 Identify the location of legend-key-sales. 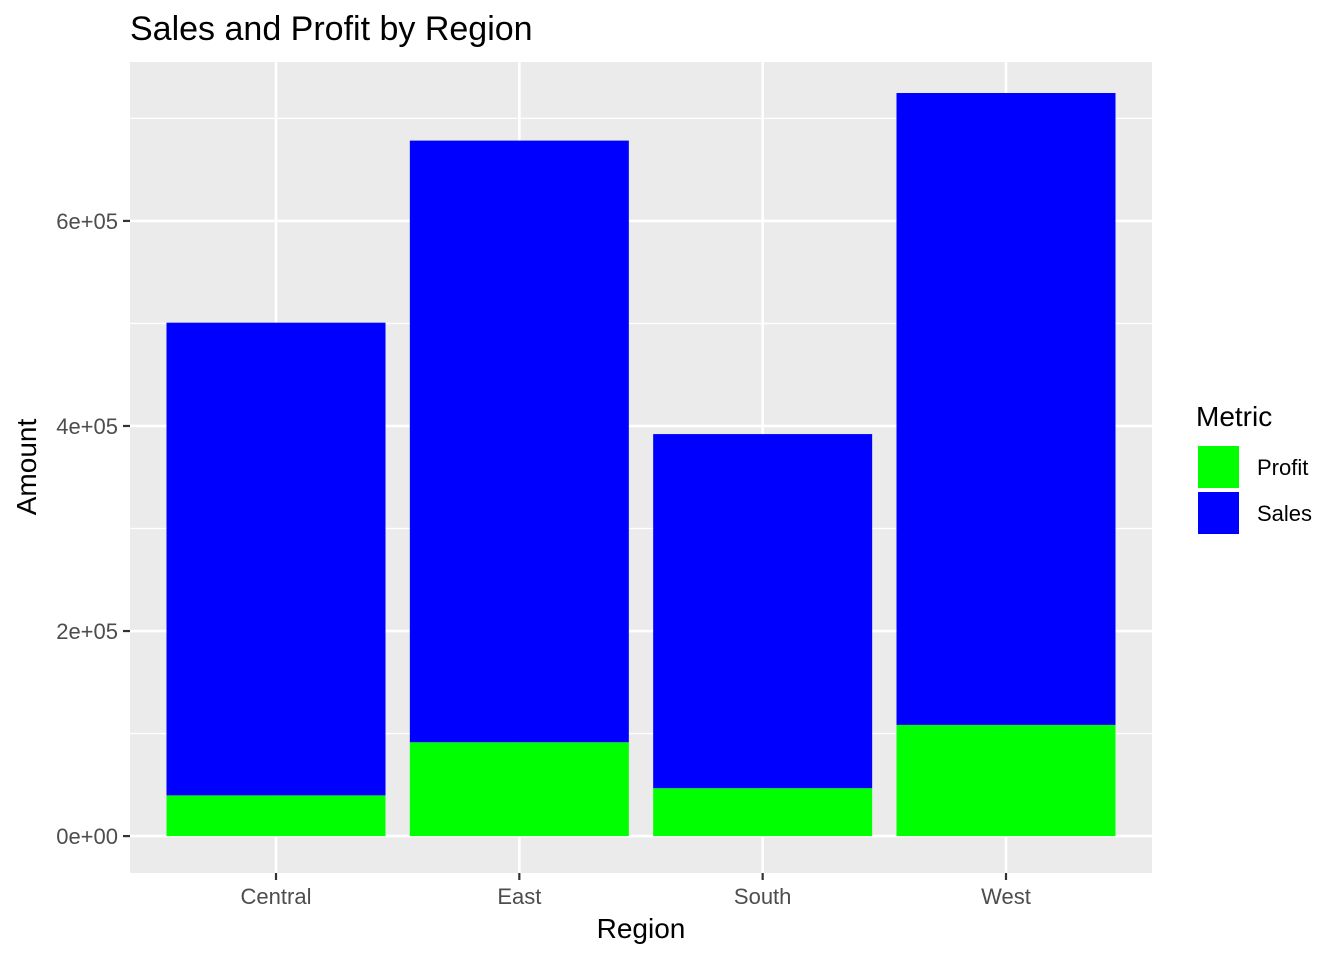
(1218, 513).